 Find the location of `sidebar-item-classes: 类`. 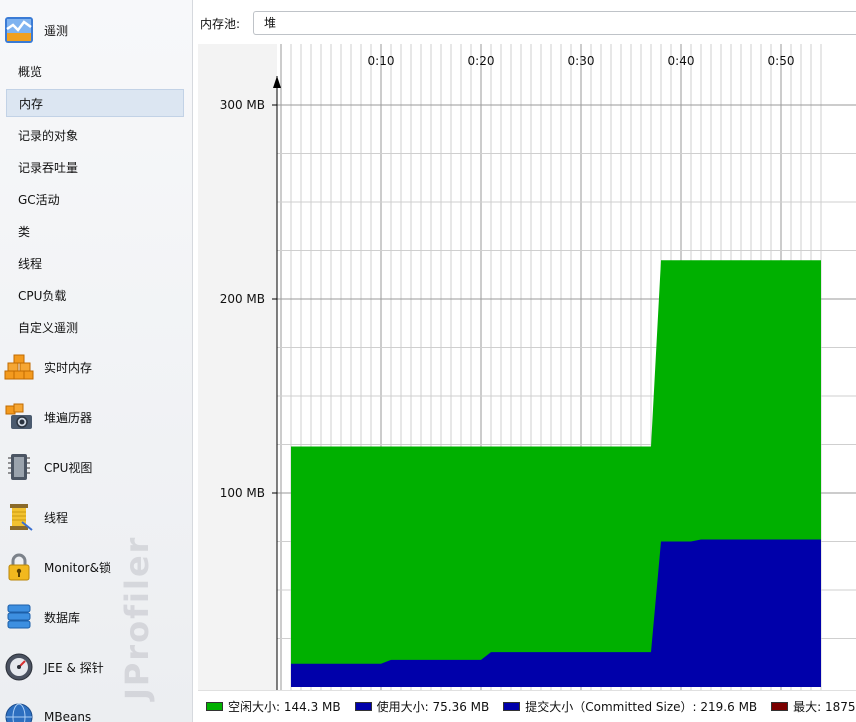

sidebar-item-classes: 类 is located at coordinates (24, 231).